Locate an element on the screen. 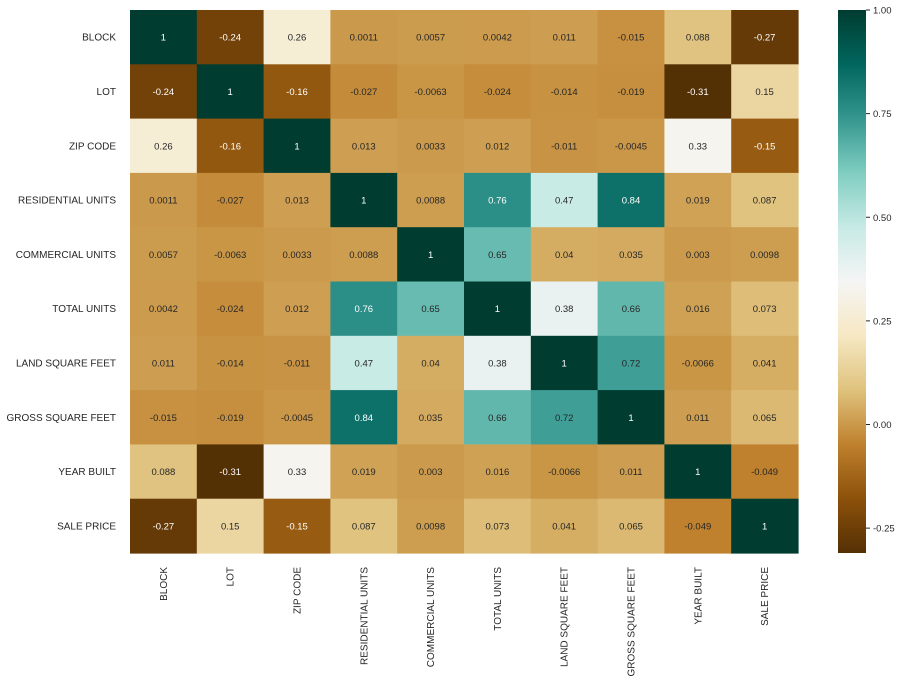  cell-value-label: -0.015 is located at coordinates (631, 38).